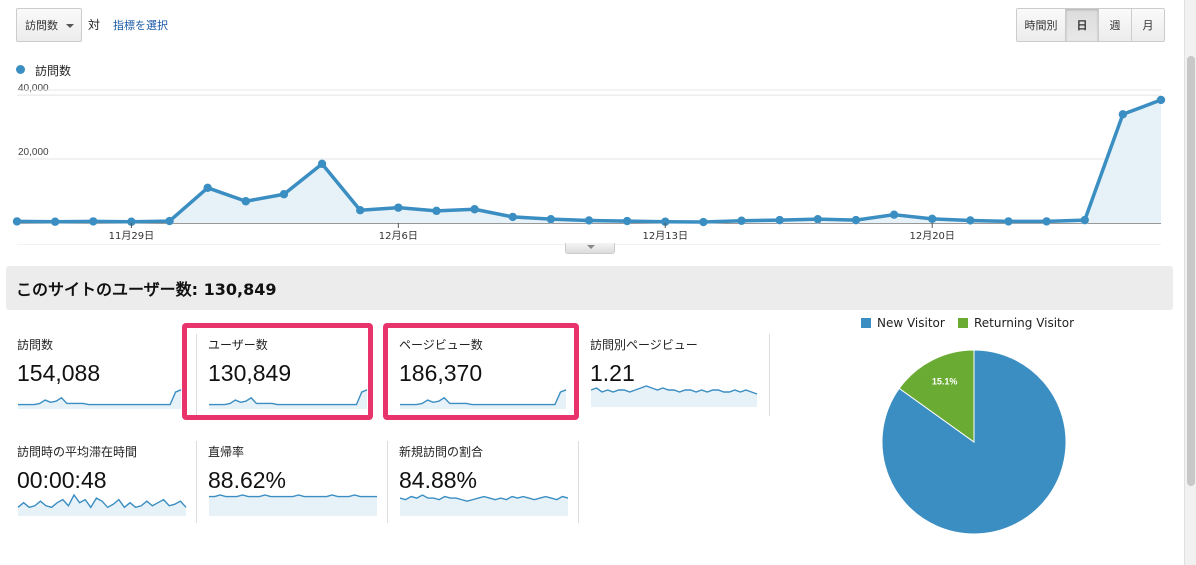 The width and height of the screenshot is (1196, 565). What do you see at coordinates (33, 88) in the screenshot?
I see `y-tick-label: 40,000` at bounding box center [33, 88].